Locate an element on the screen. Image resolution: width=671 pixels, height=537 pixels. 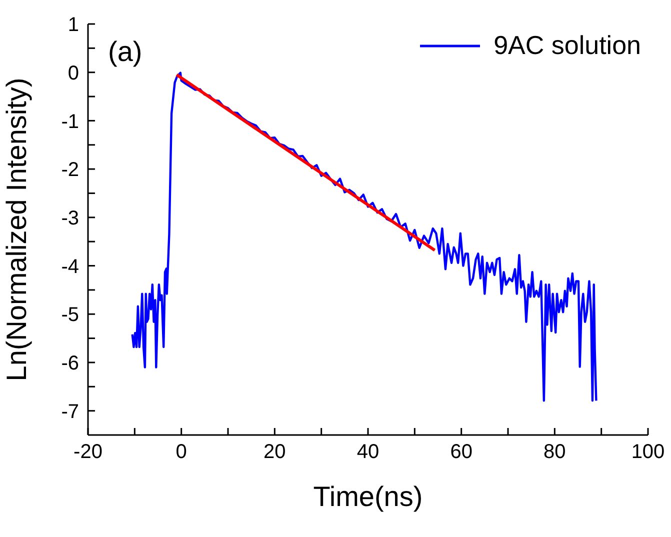
y-tick-label: -3 is located at coordinates (70, 219).